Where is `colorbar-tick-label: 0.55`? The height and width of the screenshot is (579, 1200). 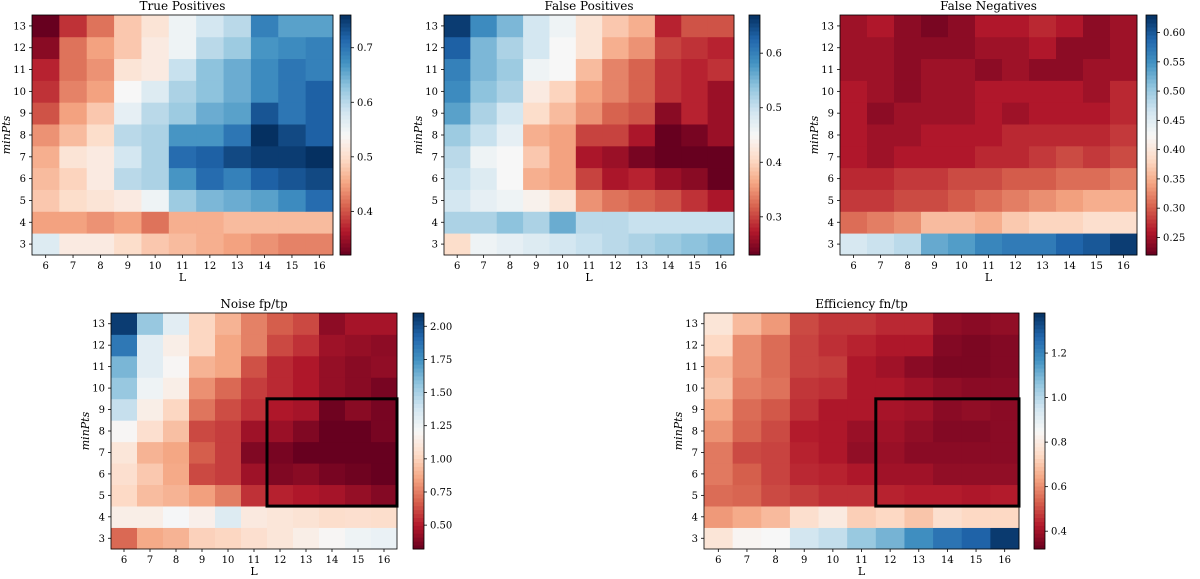 colorbar-tick-label: 0.55 is located at coordinates (1174, 62).